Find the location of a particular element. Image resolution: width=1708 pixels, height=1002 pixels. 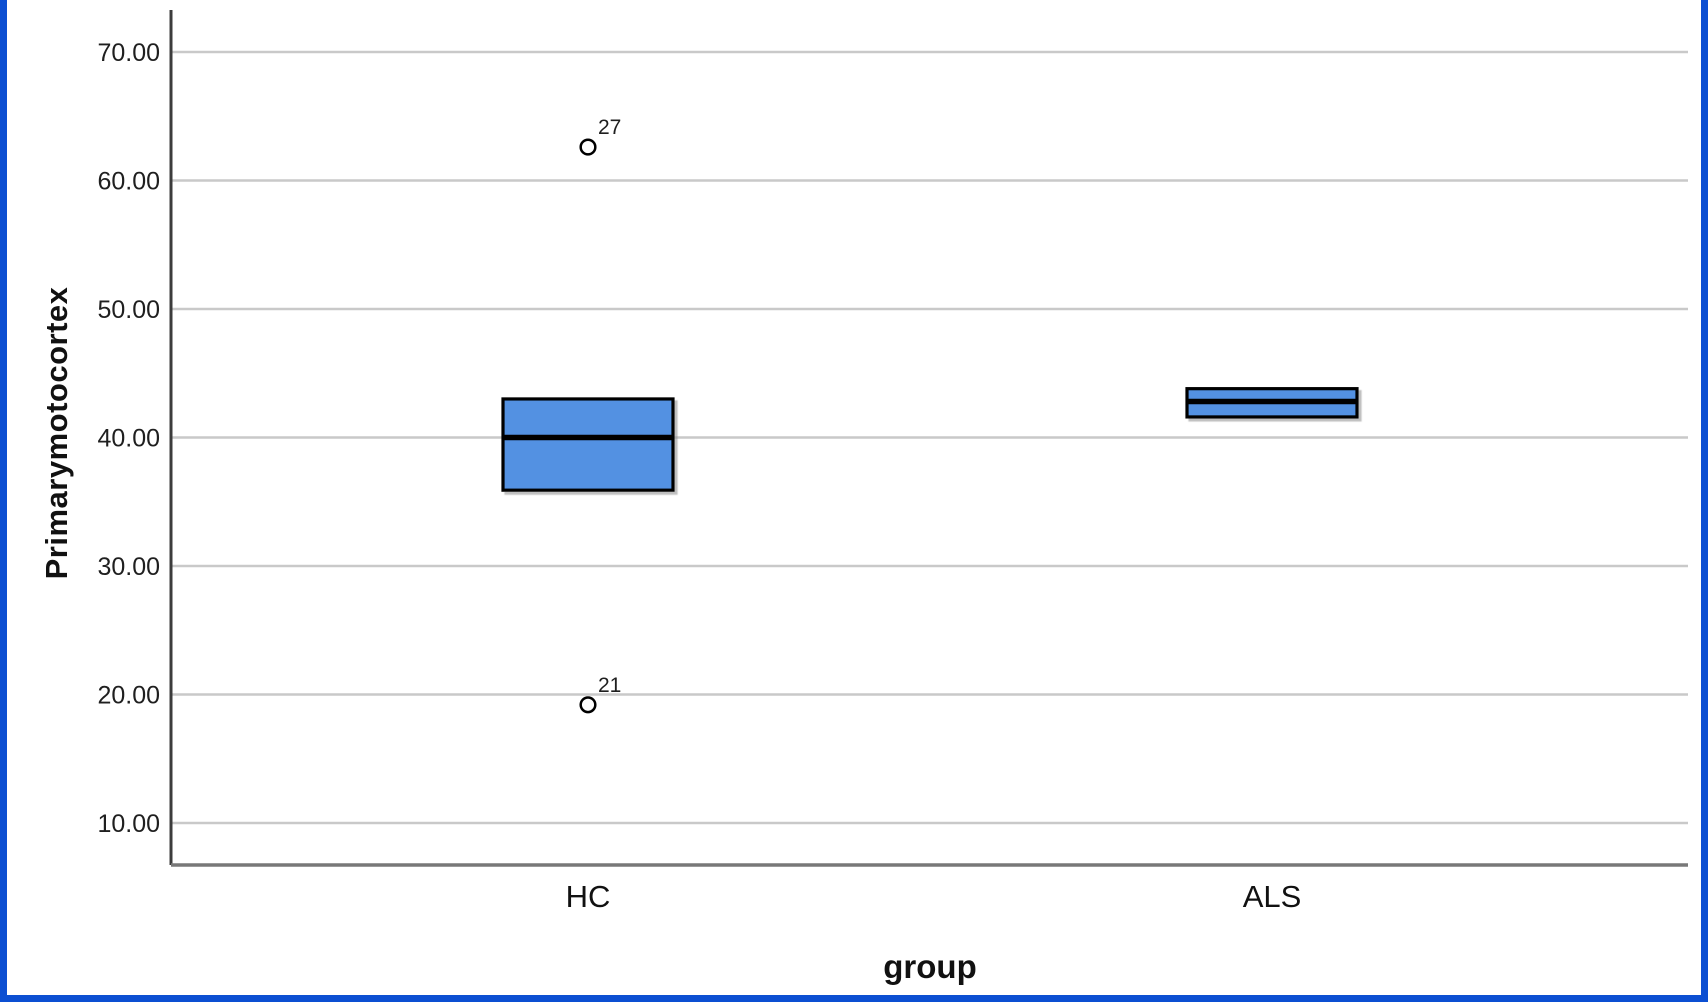

y-tick-label: 30.00 is located at coordinates (128, 567).